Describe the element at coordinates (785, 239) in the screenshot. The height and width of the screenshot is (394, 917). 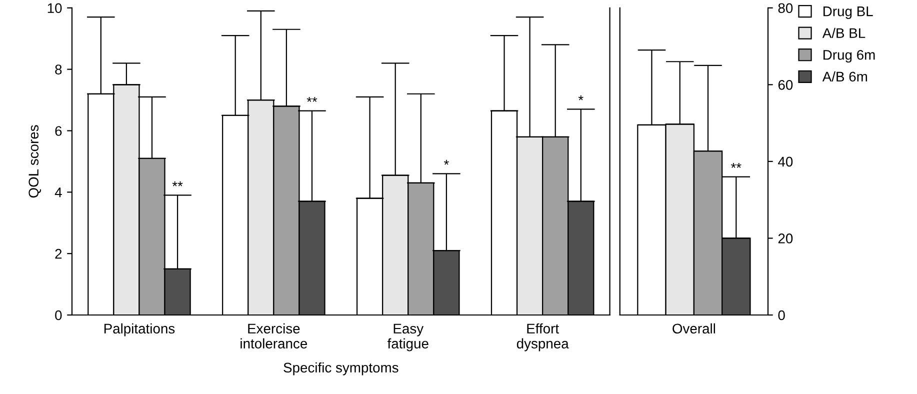
I see `y-tick-label: 20` at that location.